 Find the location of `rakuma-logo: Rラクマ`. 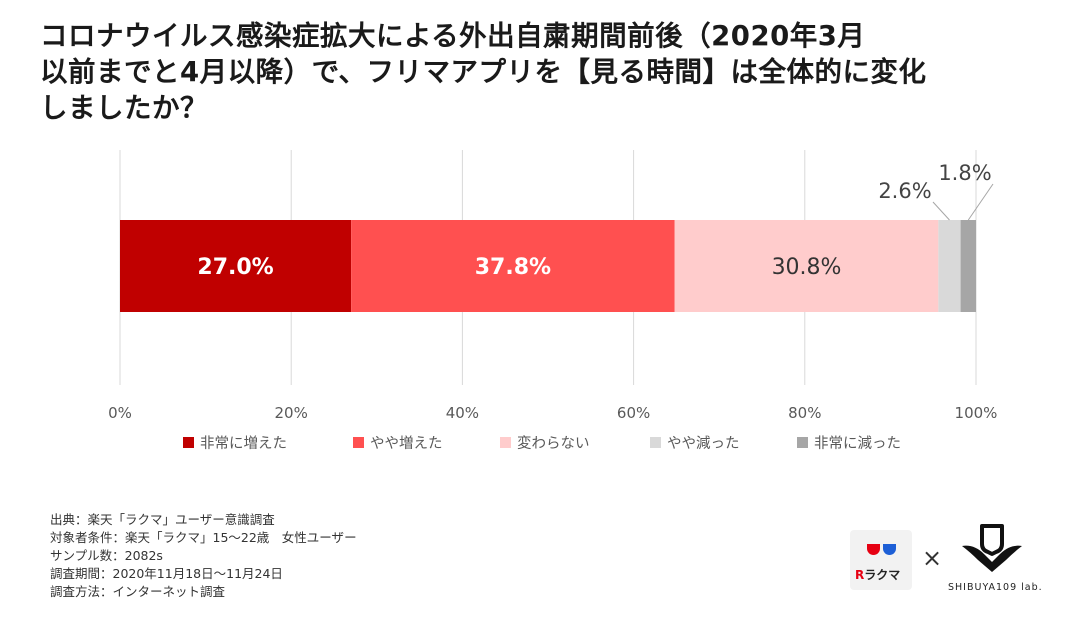

rakuma-logo: Rラクマ is located at coordinates (881, 560).